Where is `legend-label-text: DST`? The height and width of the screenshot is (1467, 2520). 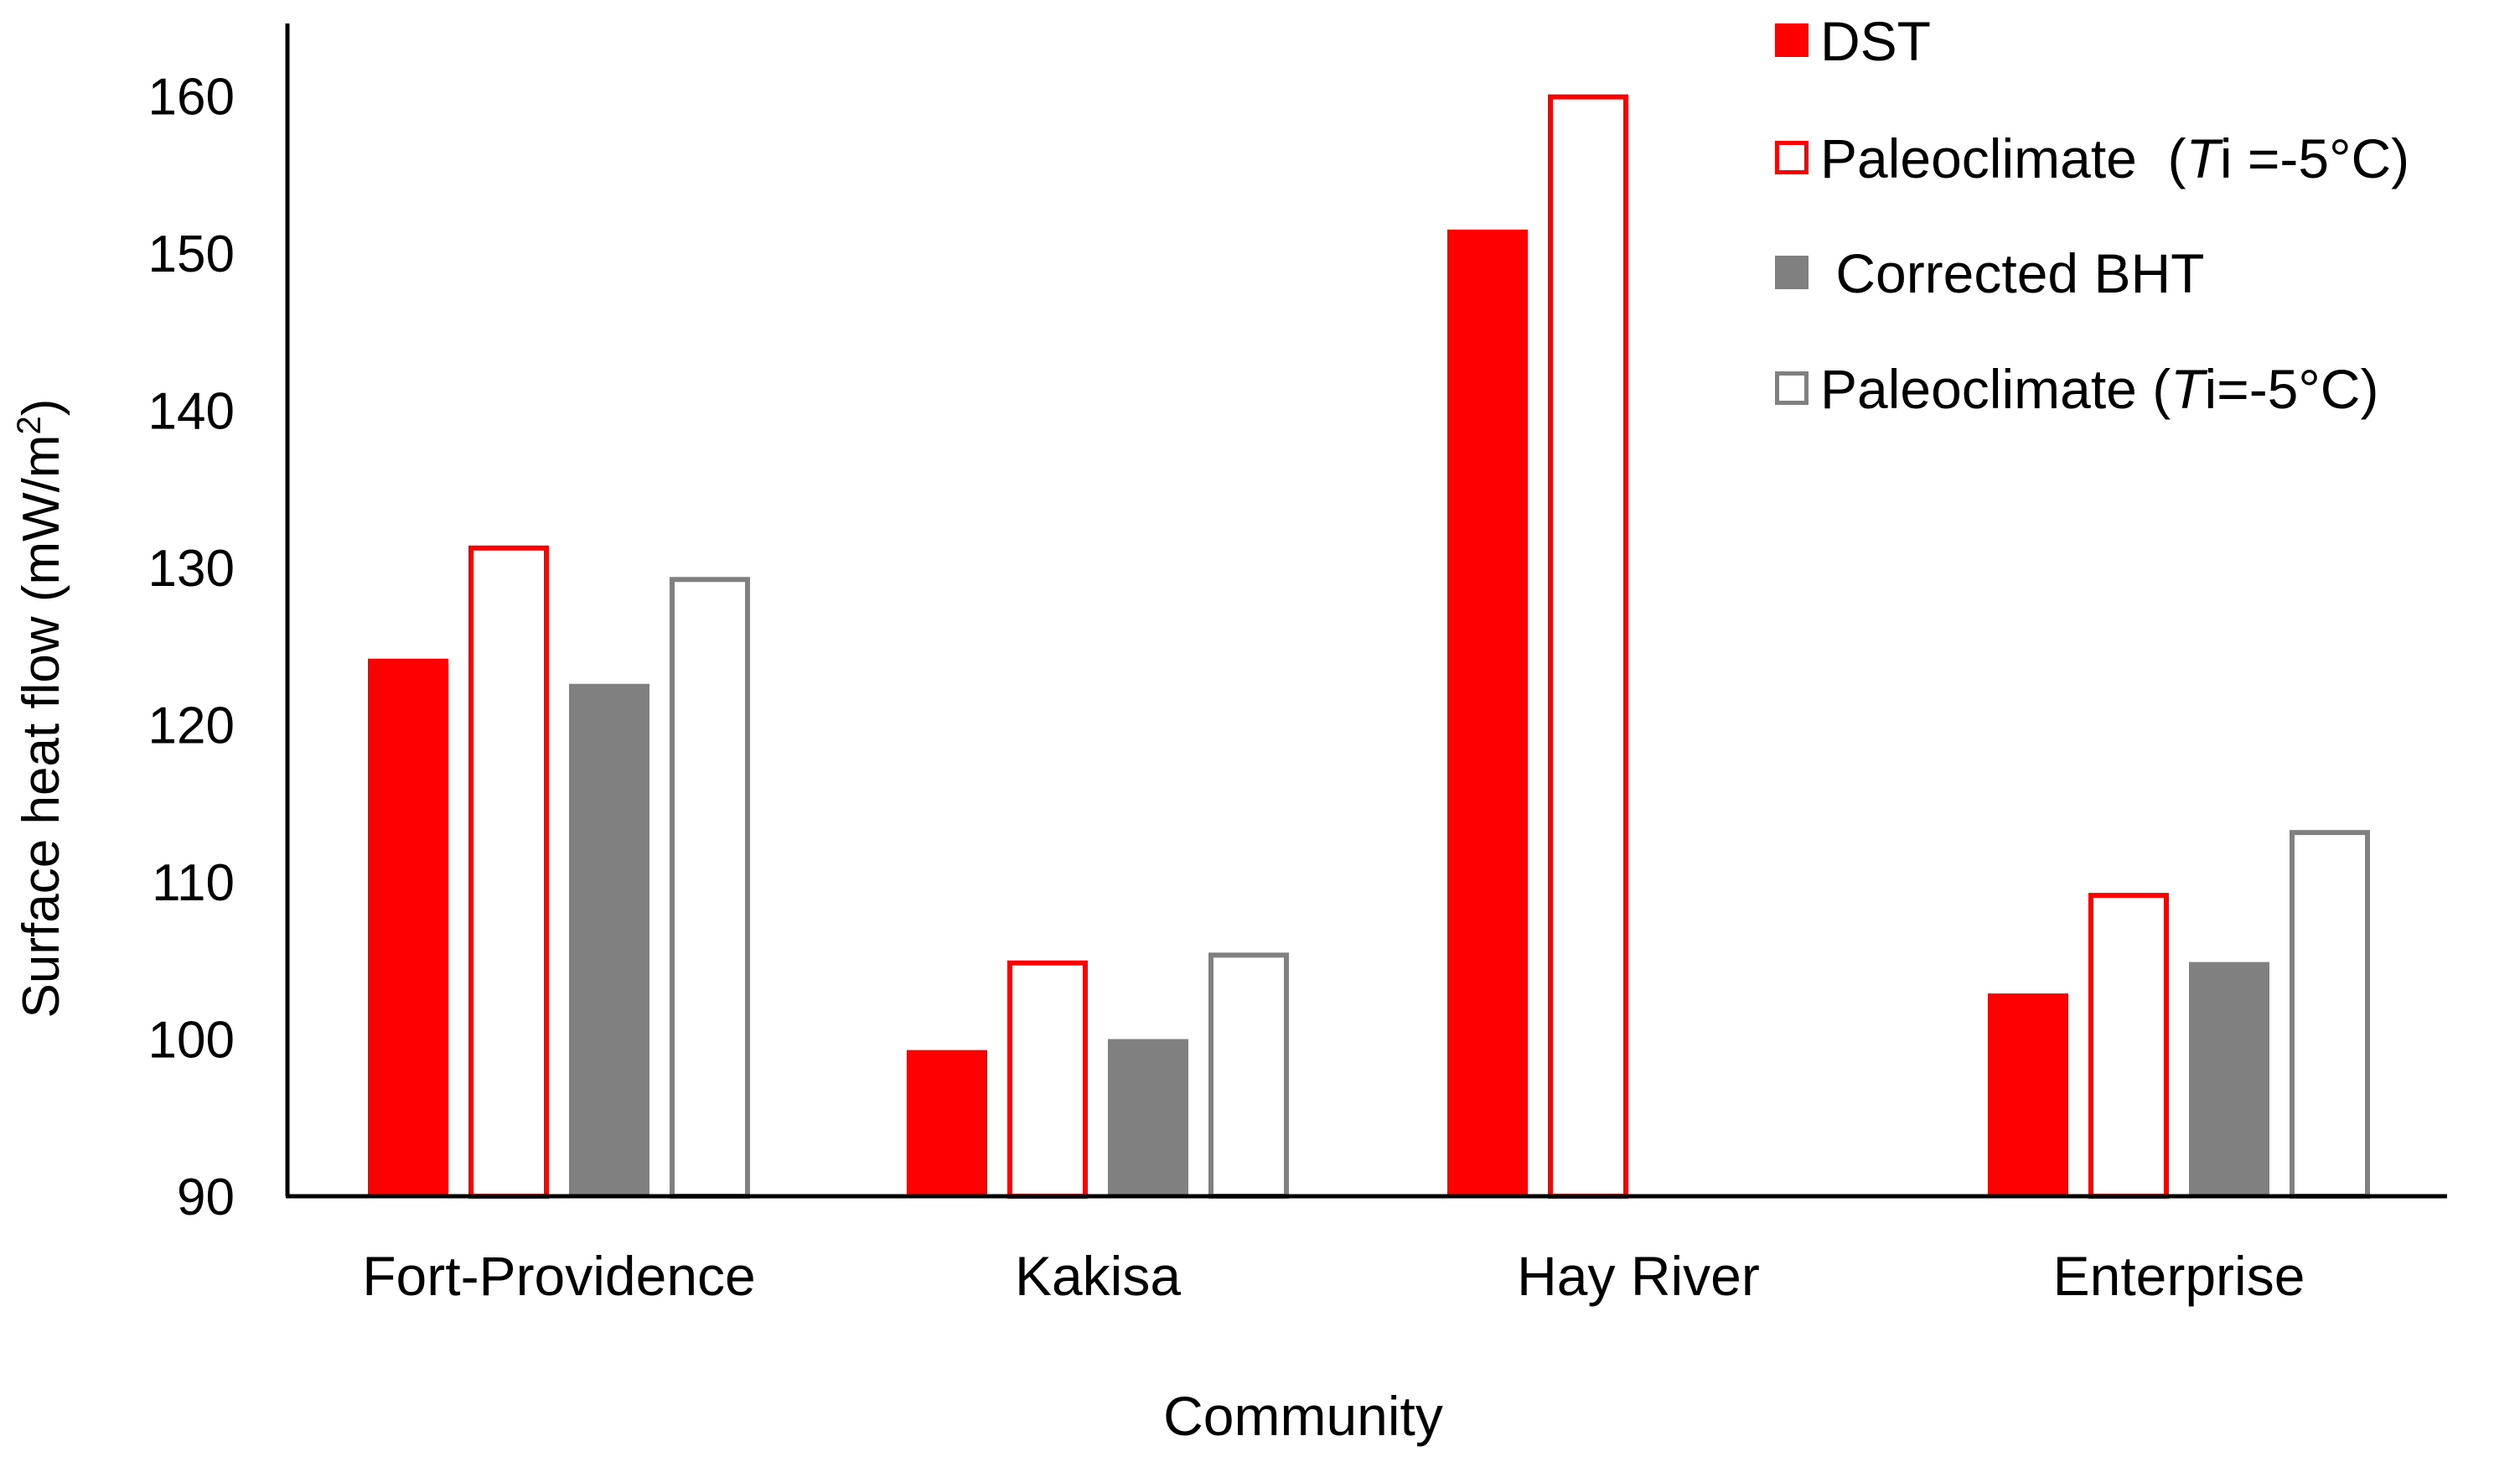 legend-label-text: DST is located at coordinates (1875, 41).